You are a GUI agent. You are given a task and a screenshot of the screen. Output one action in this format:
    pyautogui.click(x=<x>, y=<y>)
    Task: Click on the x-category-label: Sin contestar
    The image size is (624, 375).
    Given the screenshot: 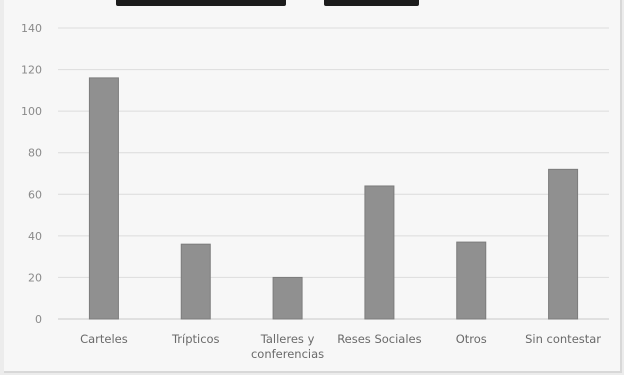 What is the action you would take?
    pyautogui.click(x=563, y=339)
    